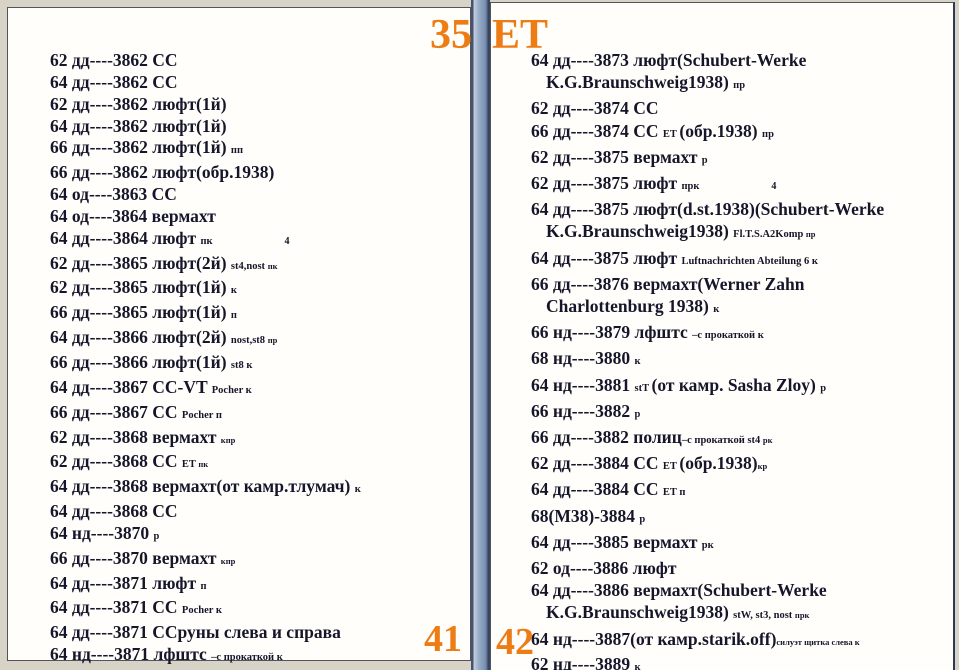  What do you see at coordinates (597, 489) in the screenshot?
I see `line-text: 64 дд----3884 СС` at bounding box center [597, 489].